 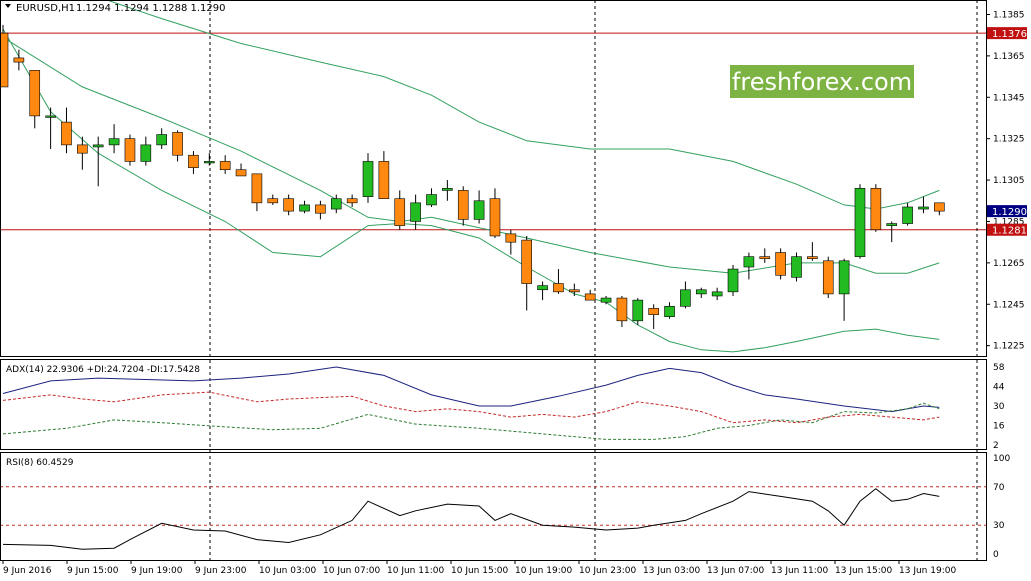 What do you see at coordinates (822, 81) in the screenshot?
I see `watermark-badge` at bounding box center [822, 81].